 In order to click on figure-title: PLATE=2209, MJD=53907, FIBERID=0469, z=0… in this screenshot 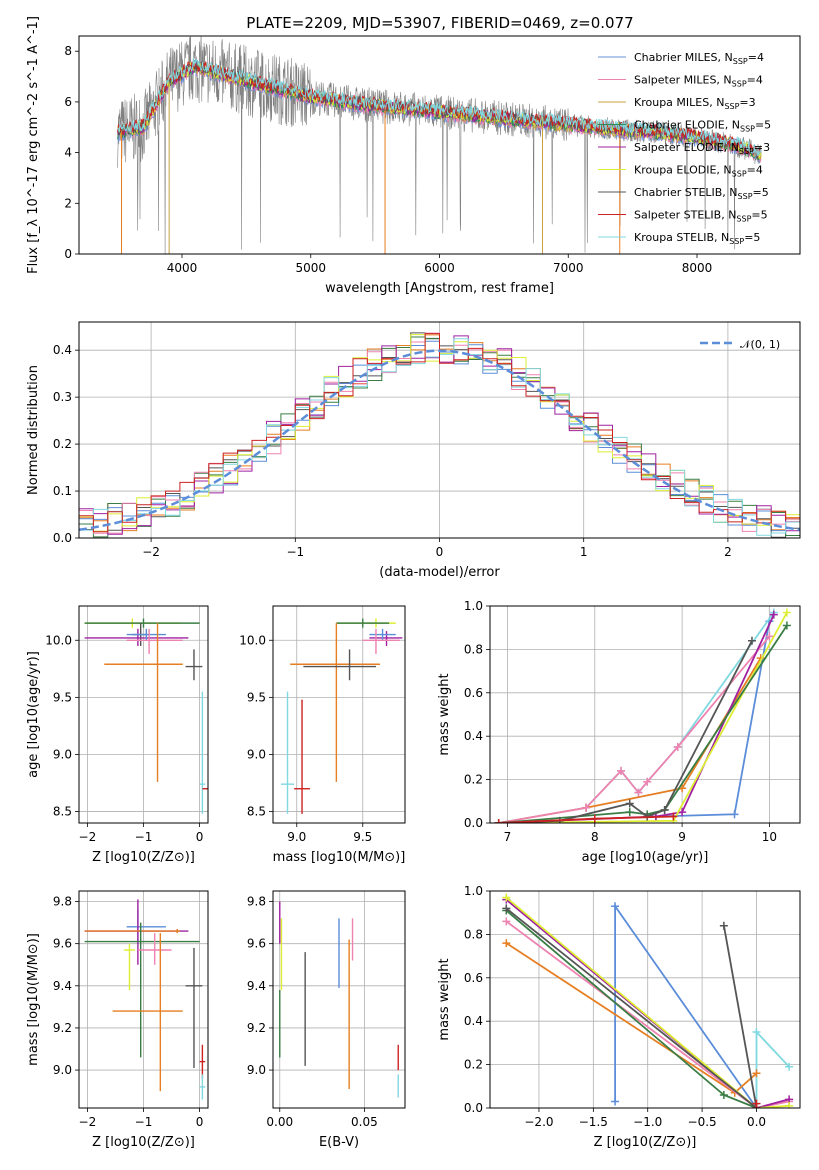, I will do `click(439, 23)`.